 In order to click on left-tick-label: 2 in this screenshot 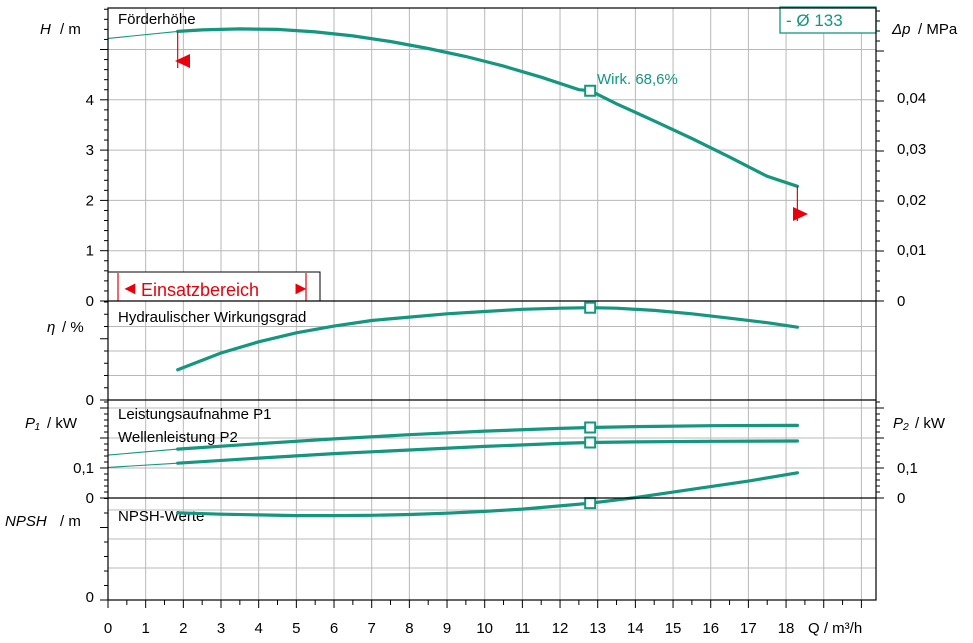, I will do `click(90, 200)`.